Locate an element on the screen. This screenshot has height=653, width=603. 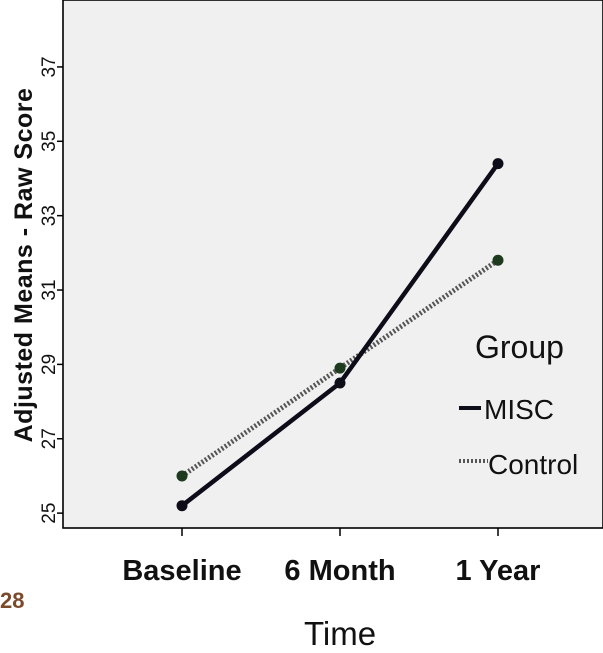
legend: Group MISC Control is located at coordinates (518, 404).